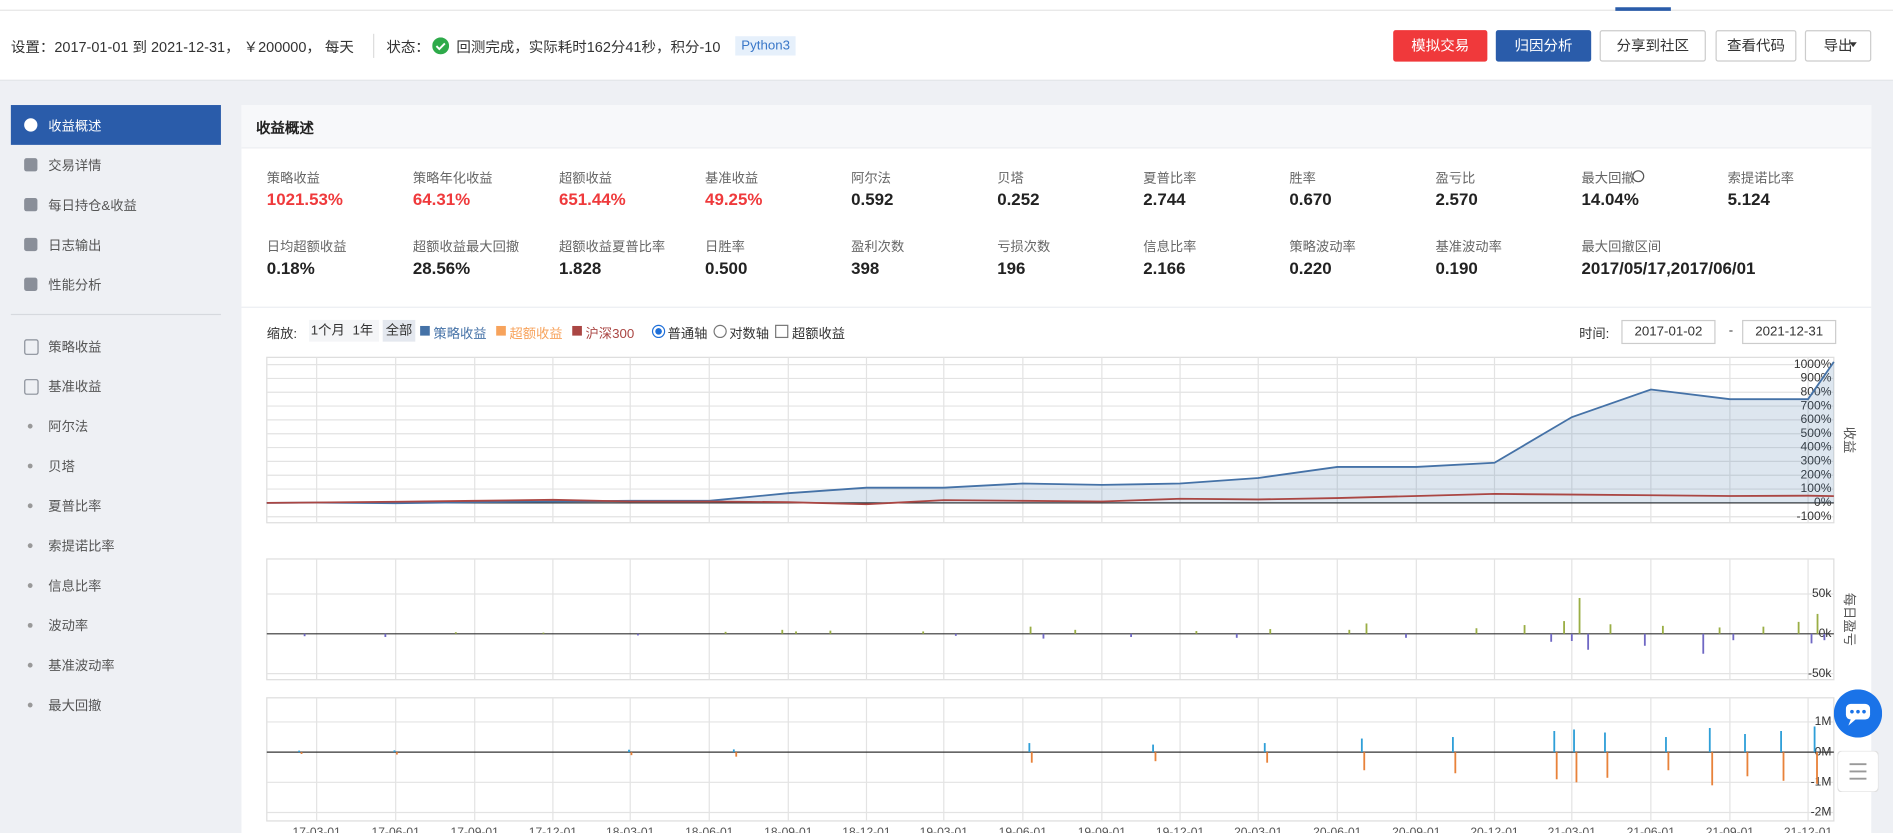  I want to click on nav-item: 交易详情, so click(75, 166).